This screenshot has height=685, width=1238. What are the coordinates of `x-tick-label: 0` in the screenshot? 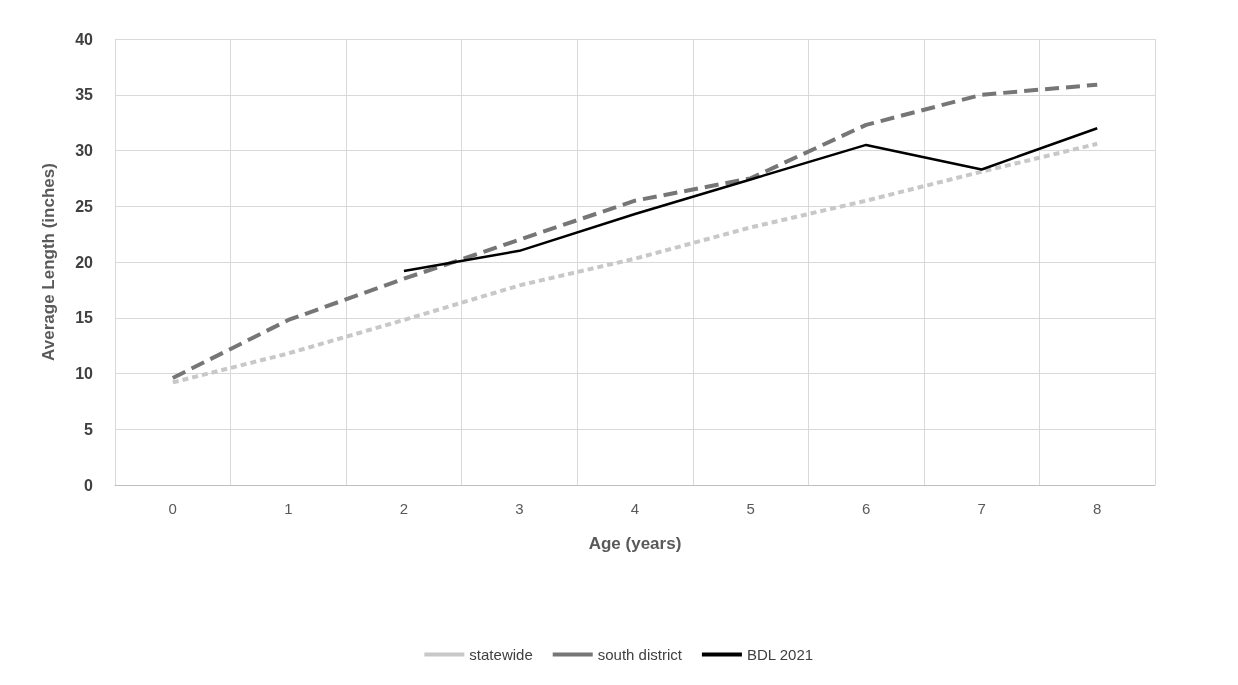 It's located at (172, 508).